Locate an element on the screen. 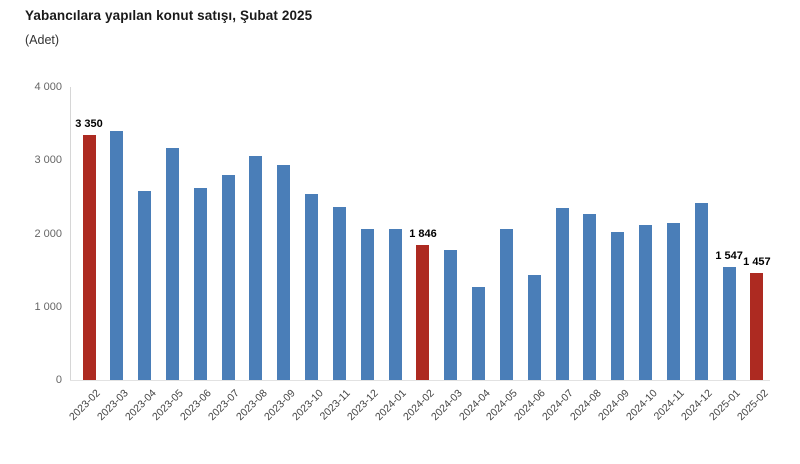  y-axis-line is located at coordinates (70, 233).